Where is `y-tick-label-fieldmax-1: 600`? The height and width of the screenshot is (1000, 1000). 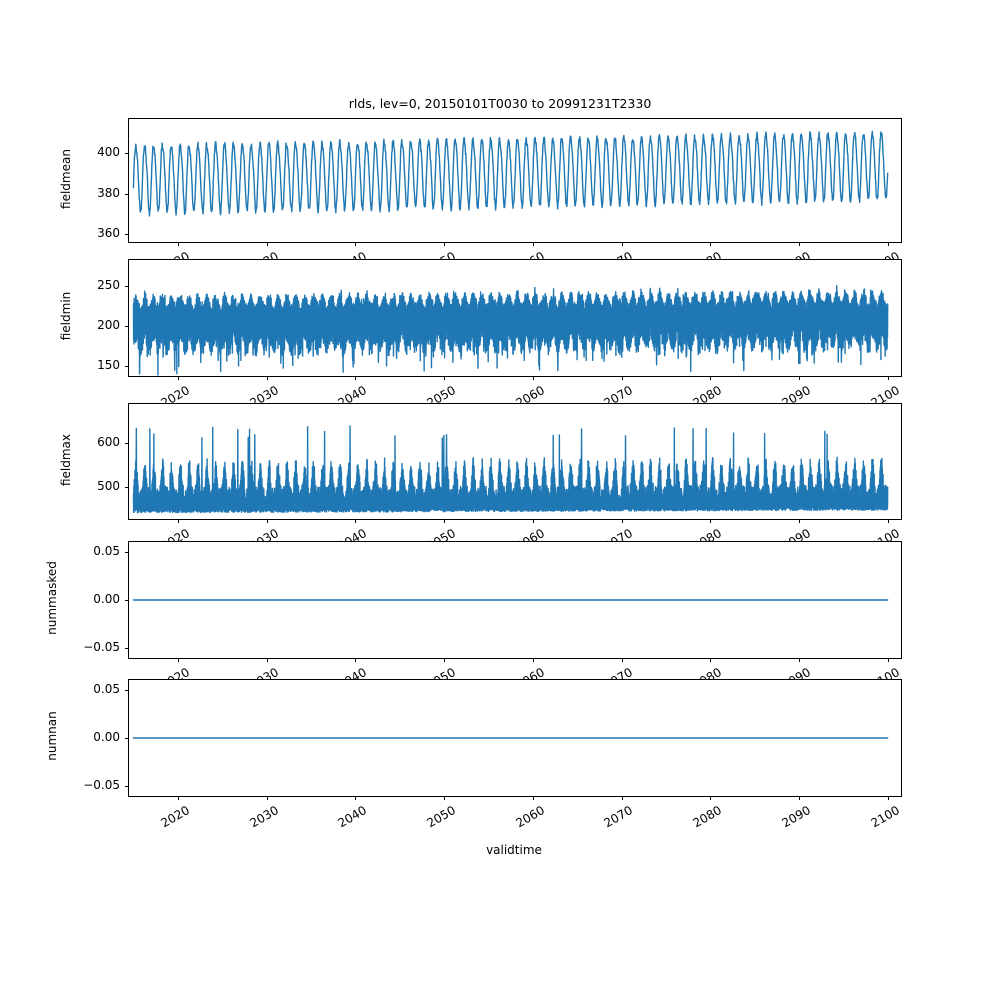 y-tick-label-fieldmax-1: 600 is located at coordinates (108, 441).